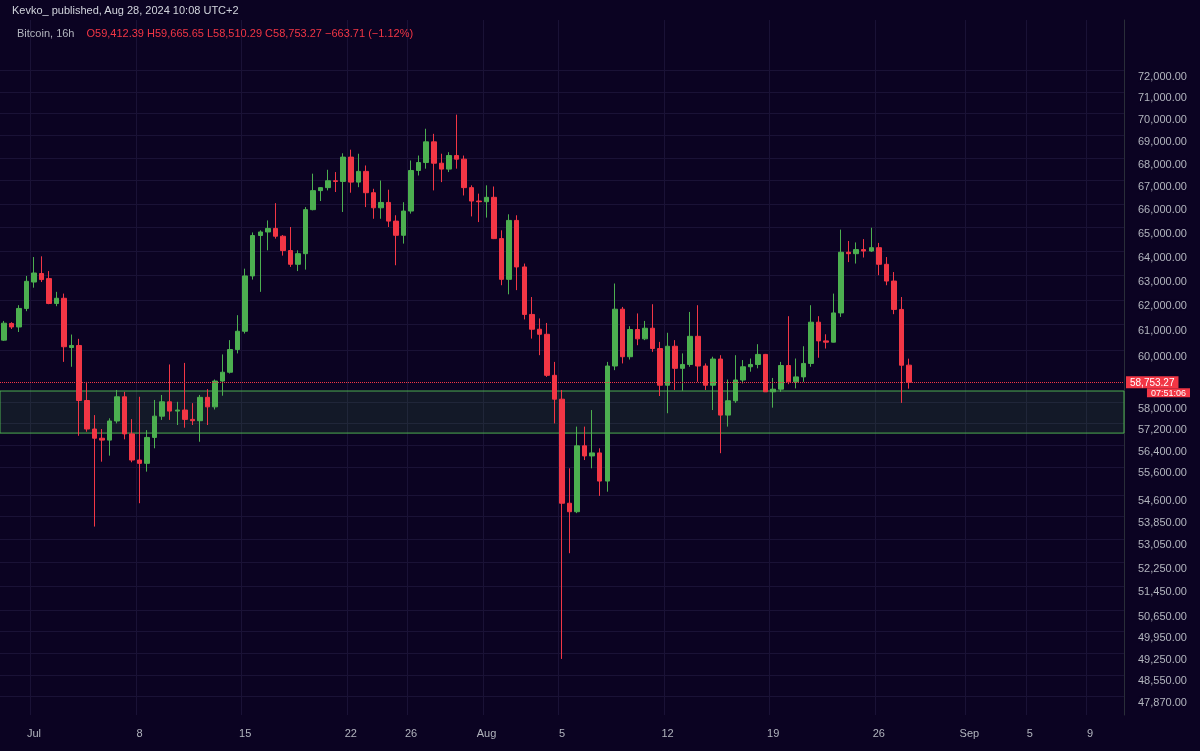 The height and width of the screenshot is (751, 1200). What do you see at coordinates (1162, 186) in the screenshot?
I see `y-tick-label: 67,000.00` at bounding box center [1162, 186].